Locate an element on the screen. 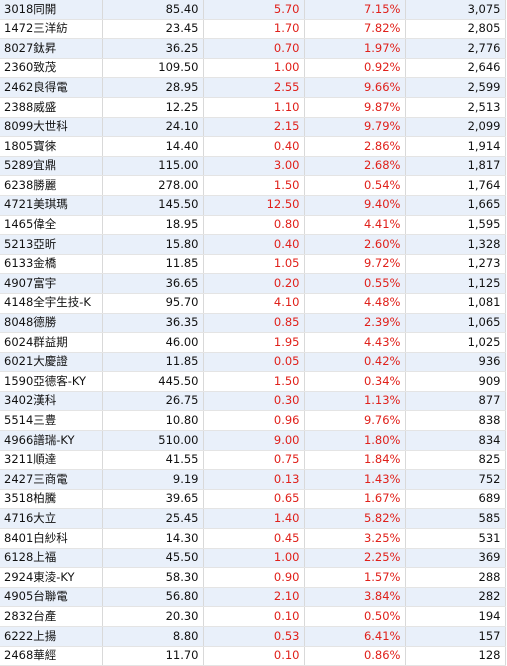 The image size is (507, 666). change-cell: 4.10 is located at coordinates (254, 303).